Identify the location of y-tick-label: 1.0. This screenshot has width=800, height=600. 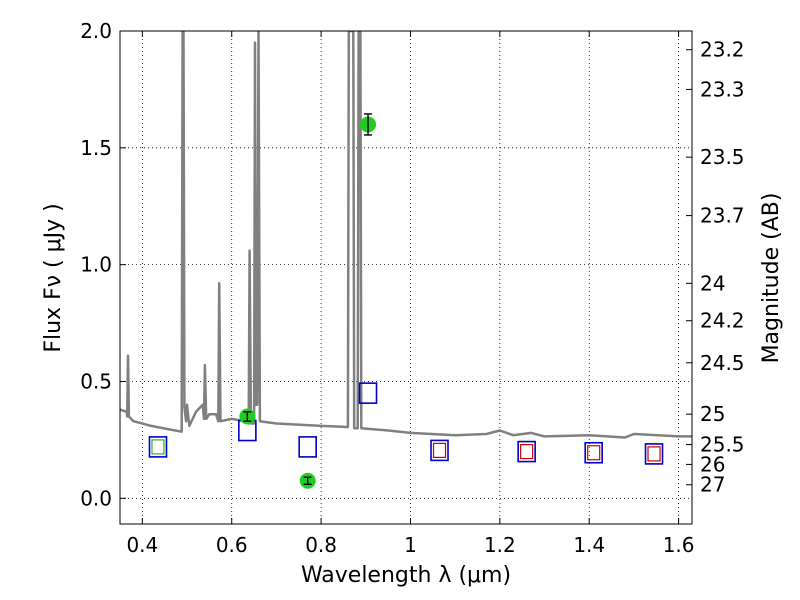
(96, 265).